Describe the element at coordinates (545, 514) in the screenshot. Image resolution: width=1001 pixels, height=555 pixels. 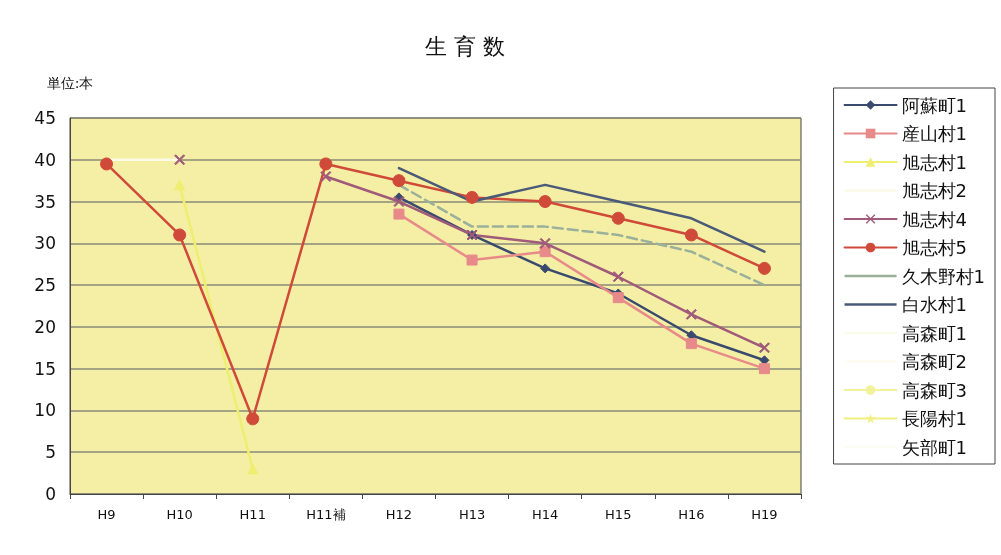
I see `x-tick-label: H14` at that location.